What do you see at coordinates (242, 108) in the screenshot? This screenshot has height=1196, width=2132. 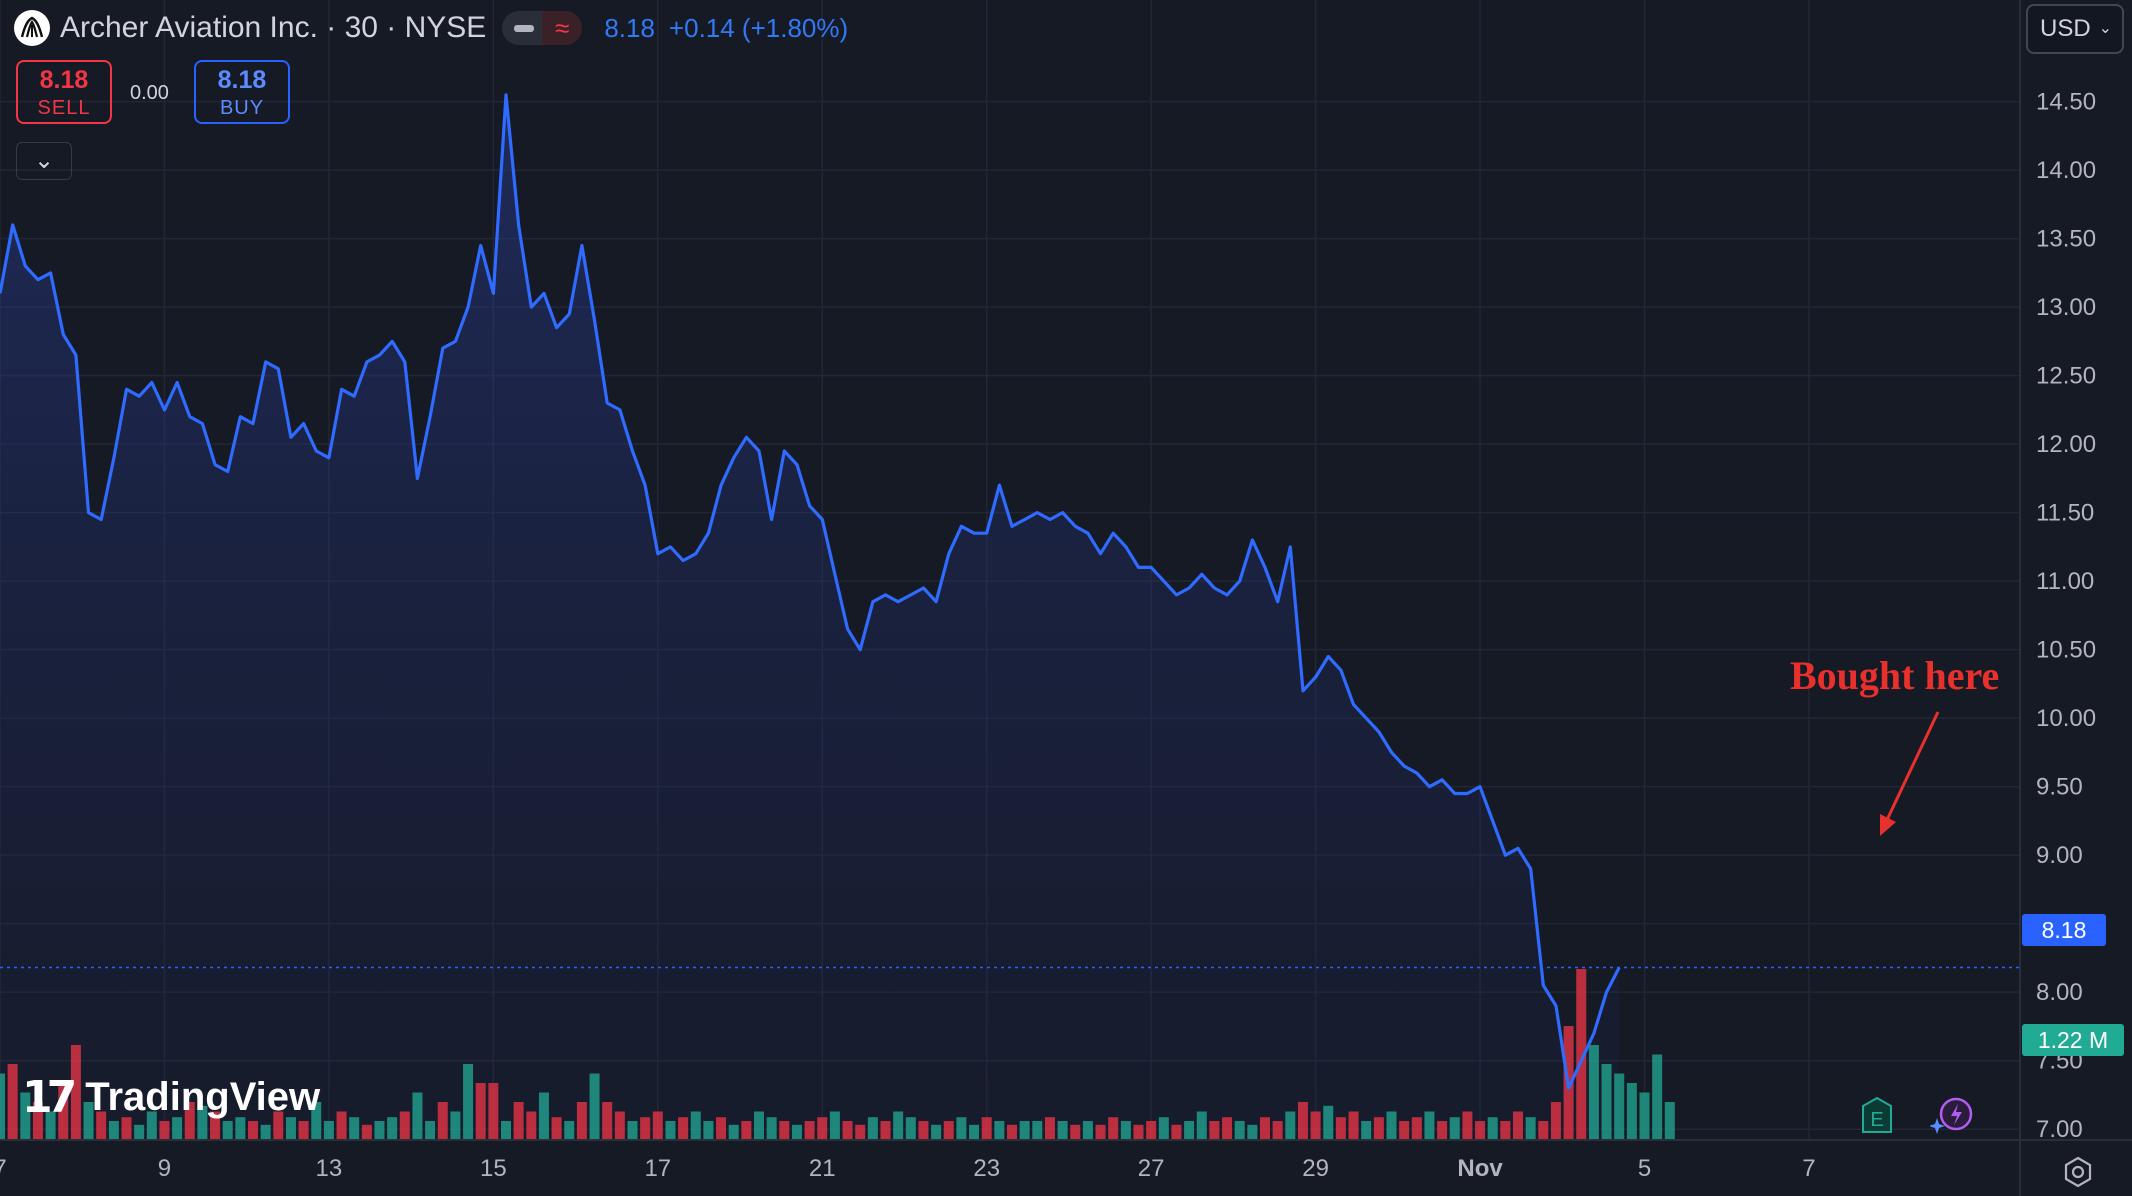 I see `buy-label: BUY` at bounding box center [242, 108].